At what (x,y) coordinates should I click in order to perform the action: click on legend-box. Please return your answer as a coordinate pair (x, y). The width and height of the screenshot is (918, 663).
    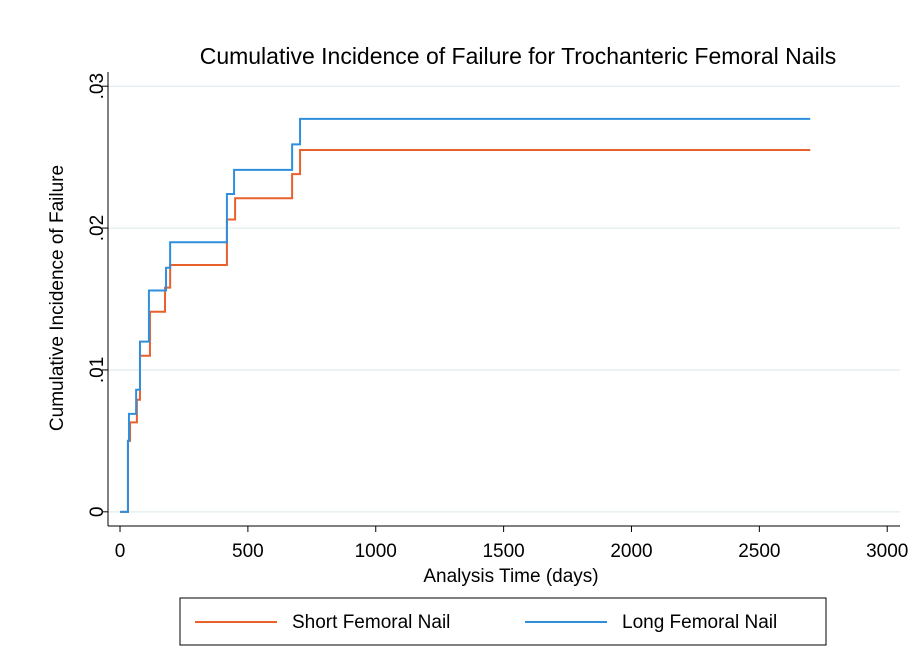
    Looking at the image, I should click on (503, 621).